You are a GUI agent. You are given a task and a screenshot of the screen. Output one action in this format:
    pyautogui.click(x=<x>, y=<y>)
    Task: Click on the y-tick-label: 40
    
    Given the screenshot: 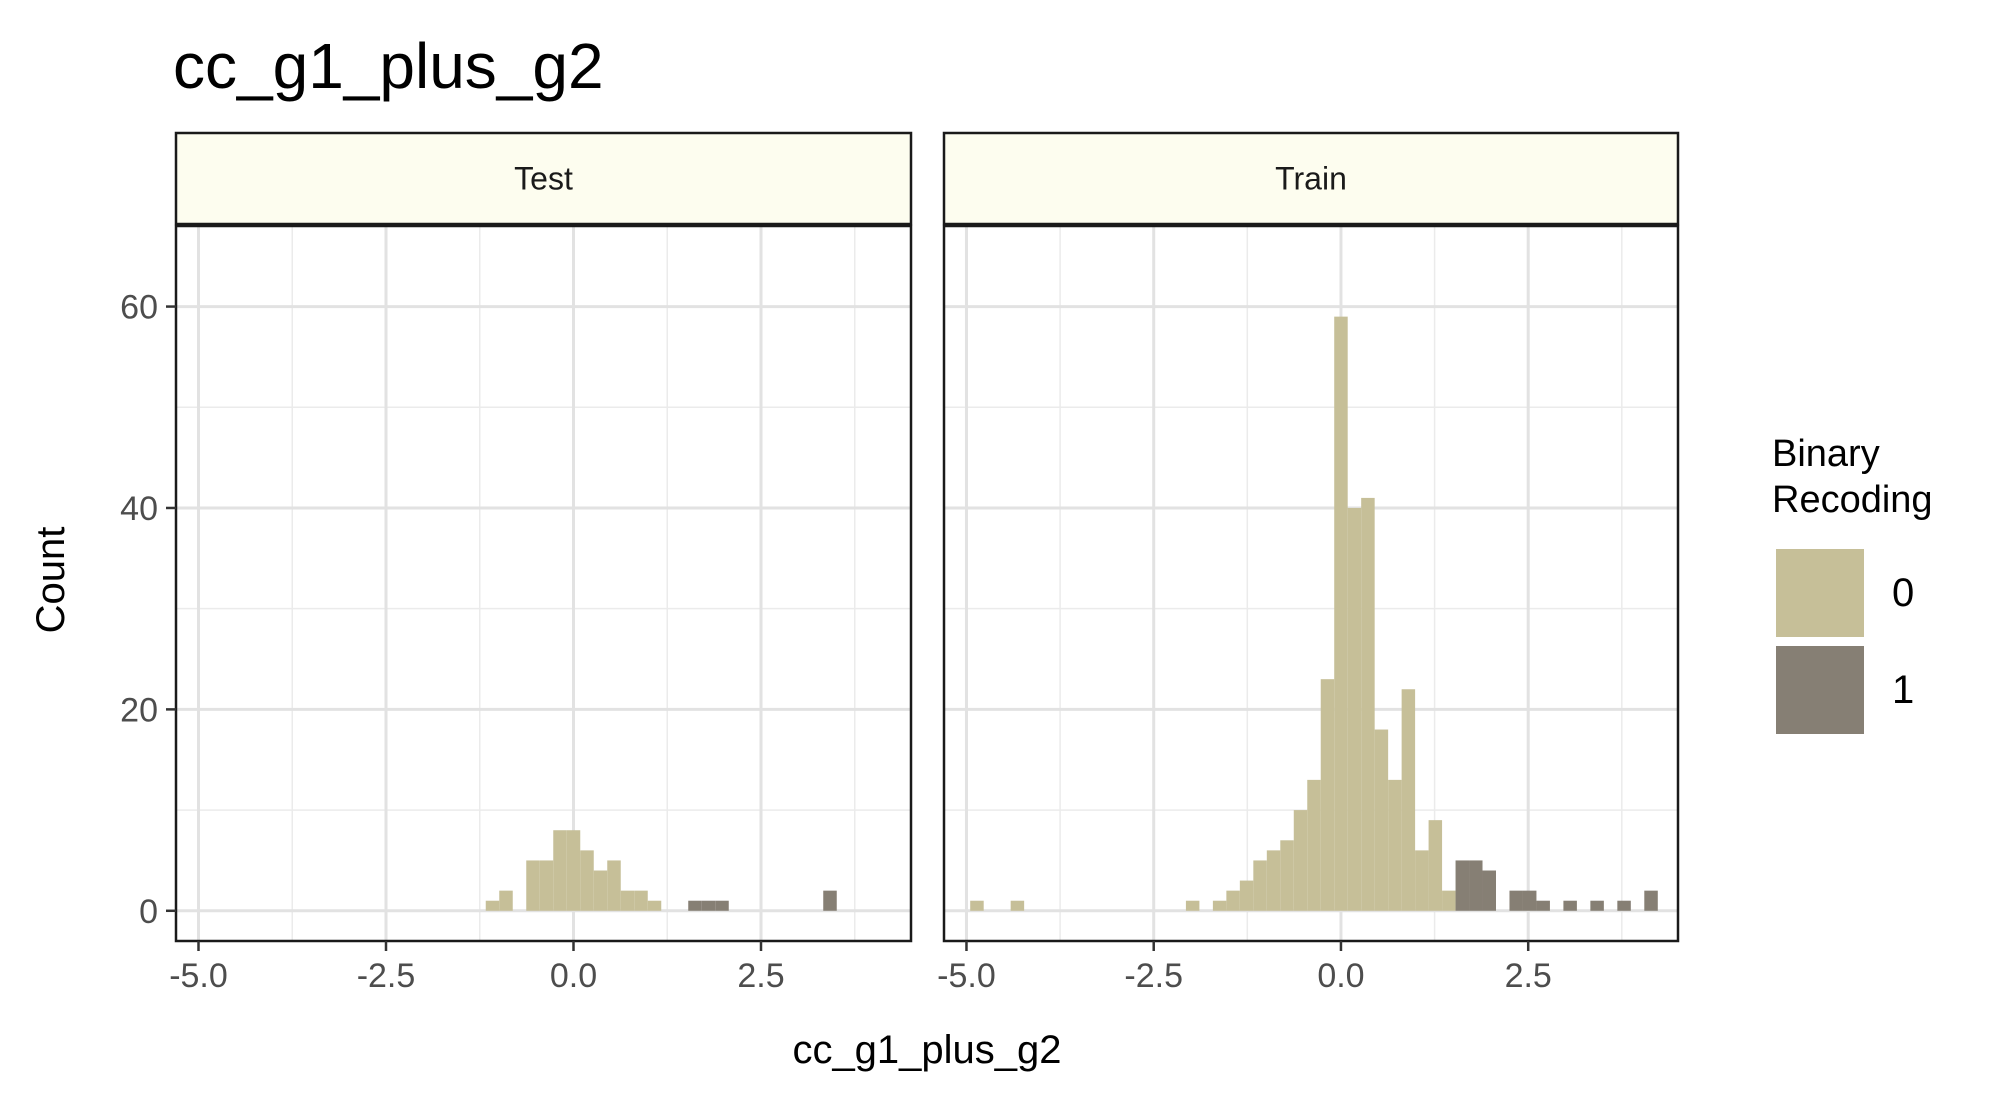 What is the action you would take?
    pyautogui.click(x=139, y=509)
    